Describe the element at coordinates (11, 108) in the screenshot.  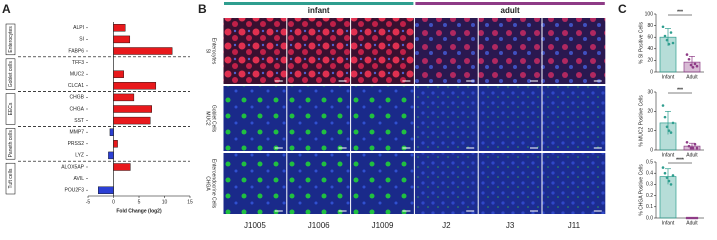
I see `group-label: EECs` at that location.